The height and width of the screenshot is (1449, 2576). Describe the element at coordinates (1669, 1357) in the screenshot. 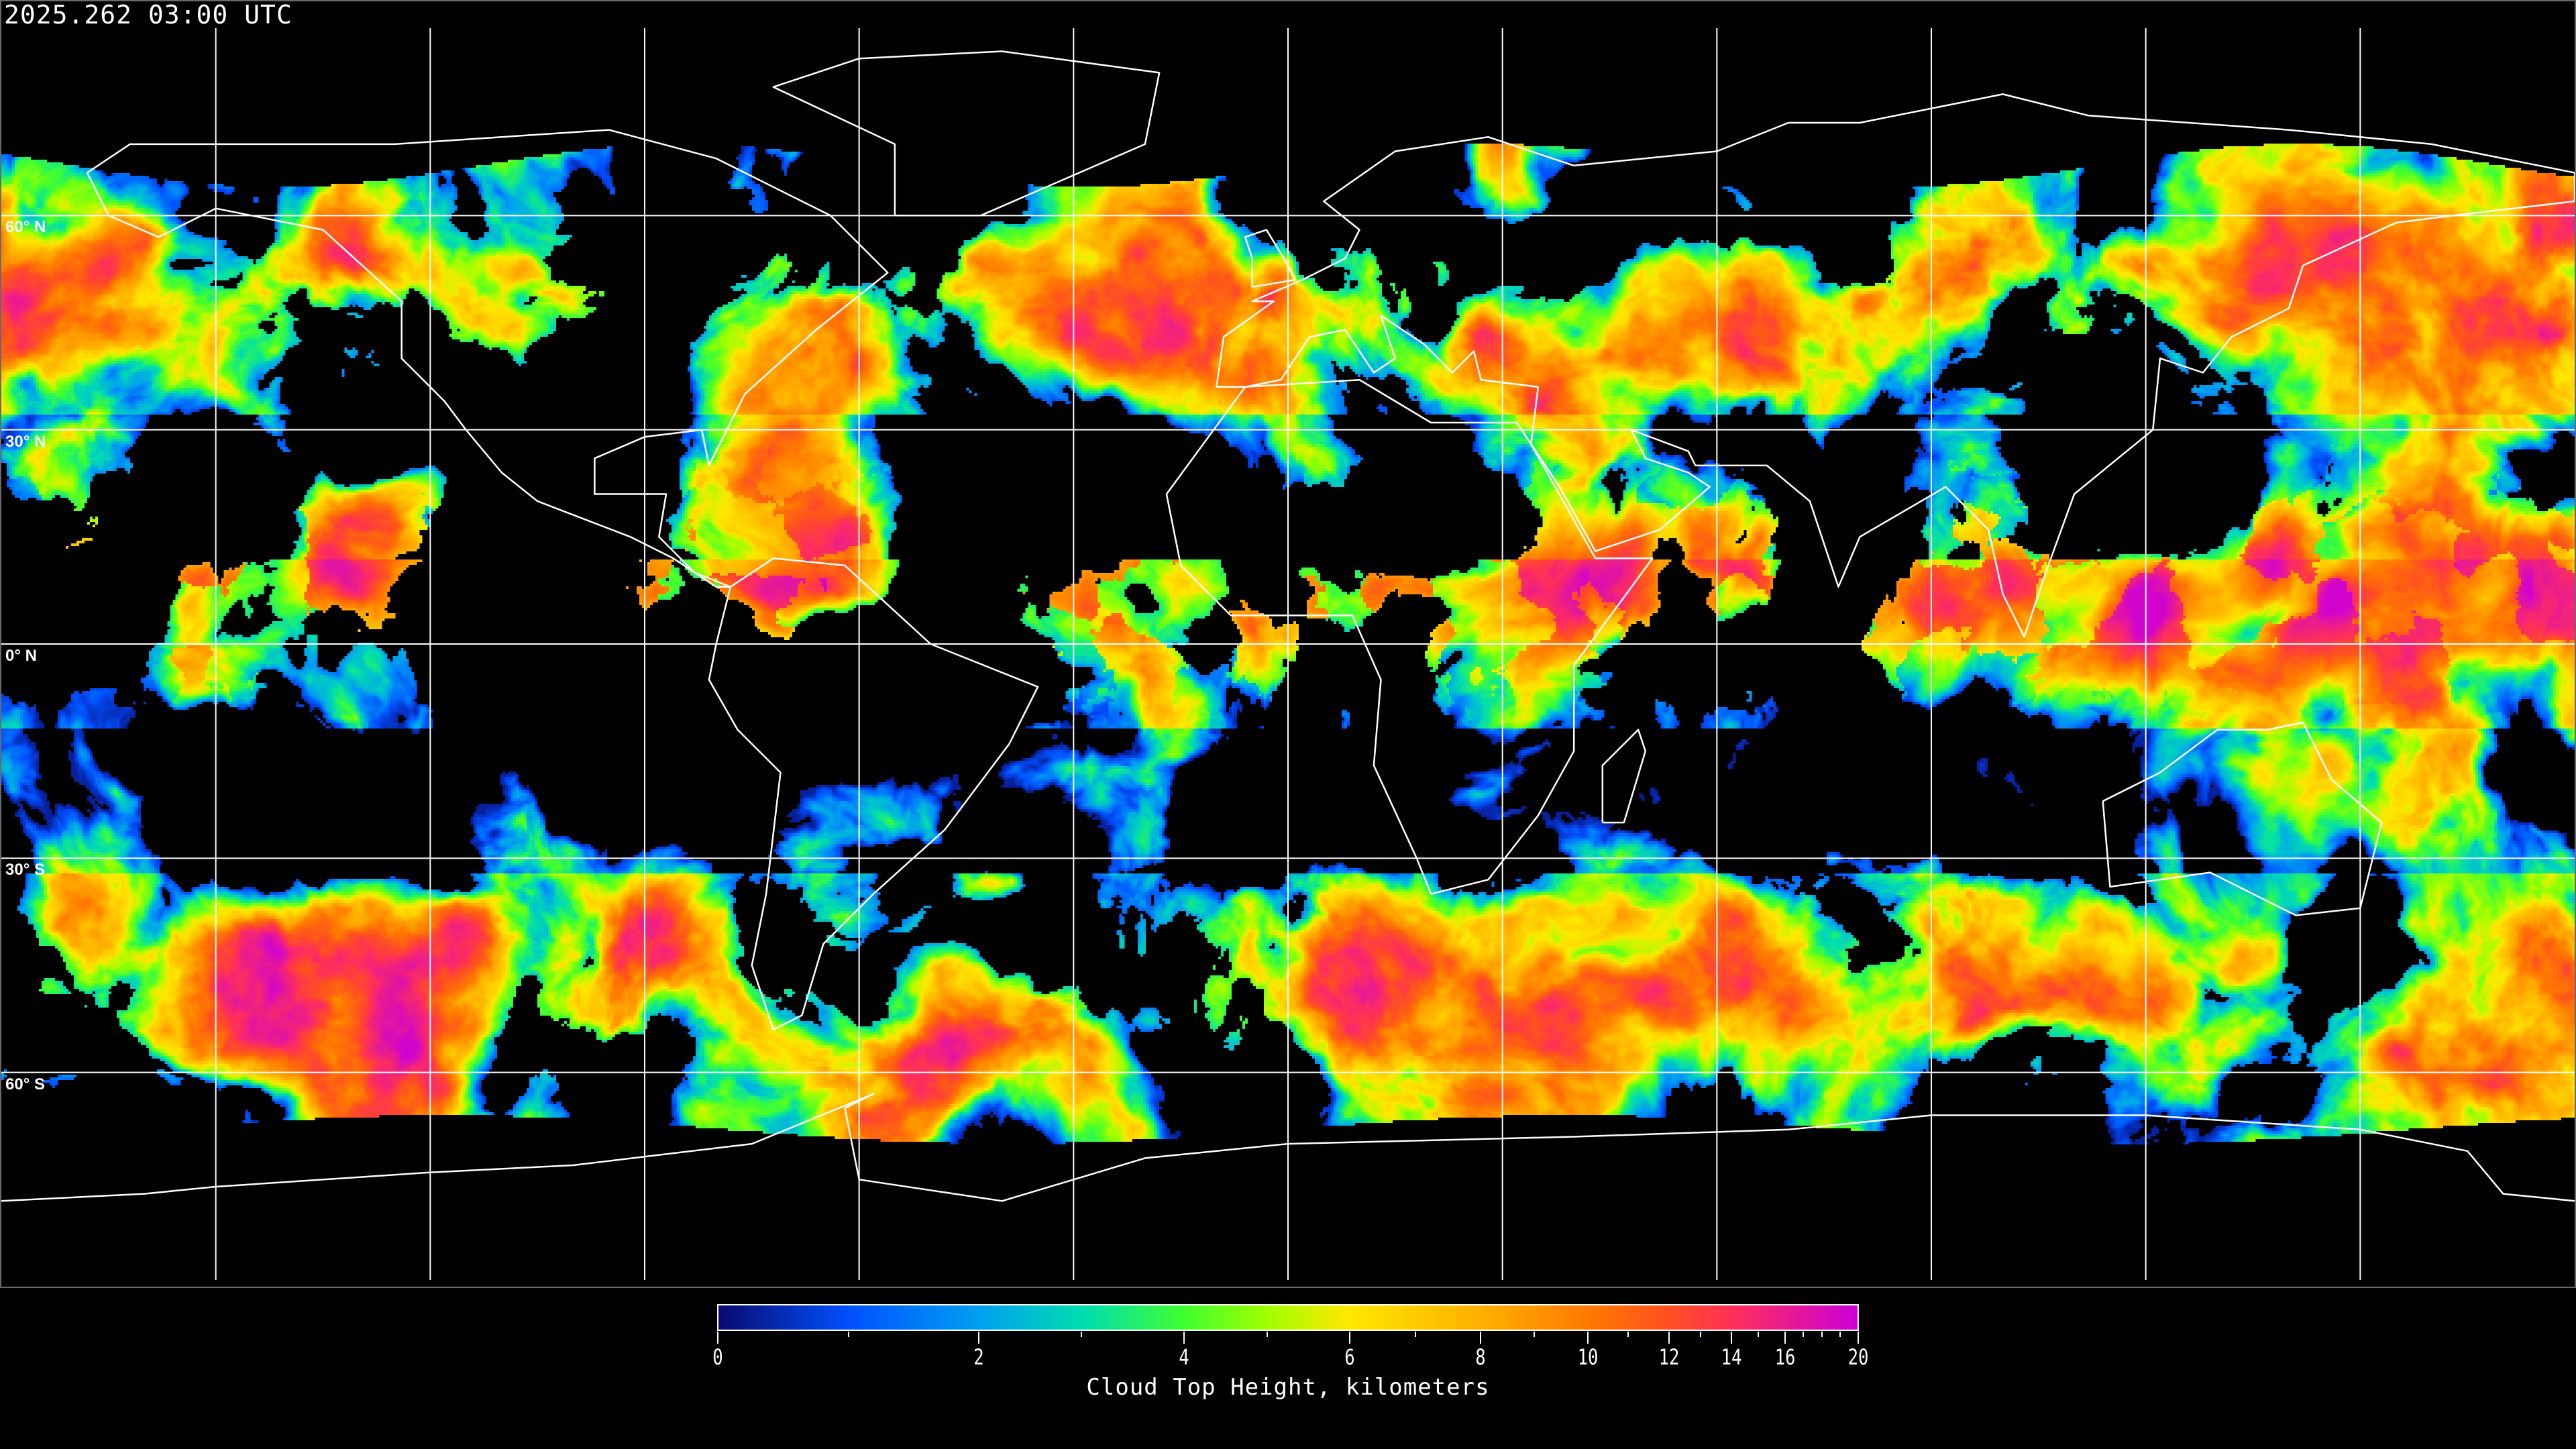

I see `tick-label: 12` at that location.